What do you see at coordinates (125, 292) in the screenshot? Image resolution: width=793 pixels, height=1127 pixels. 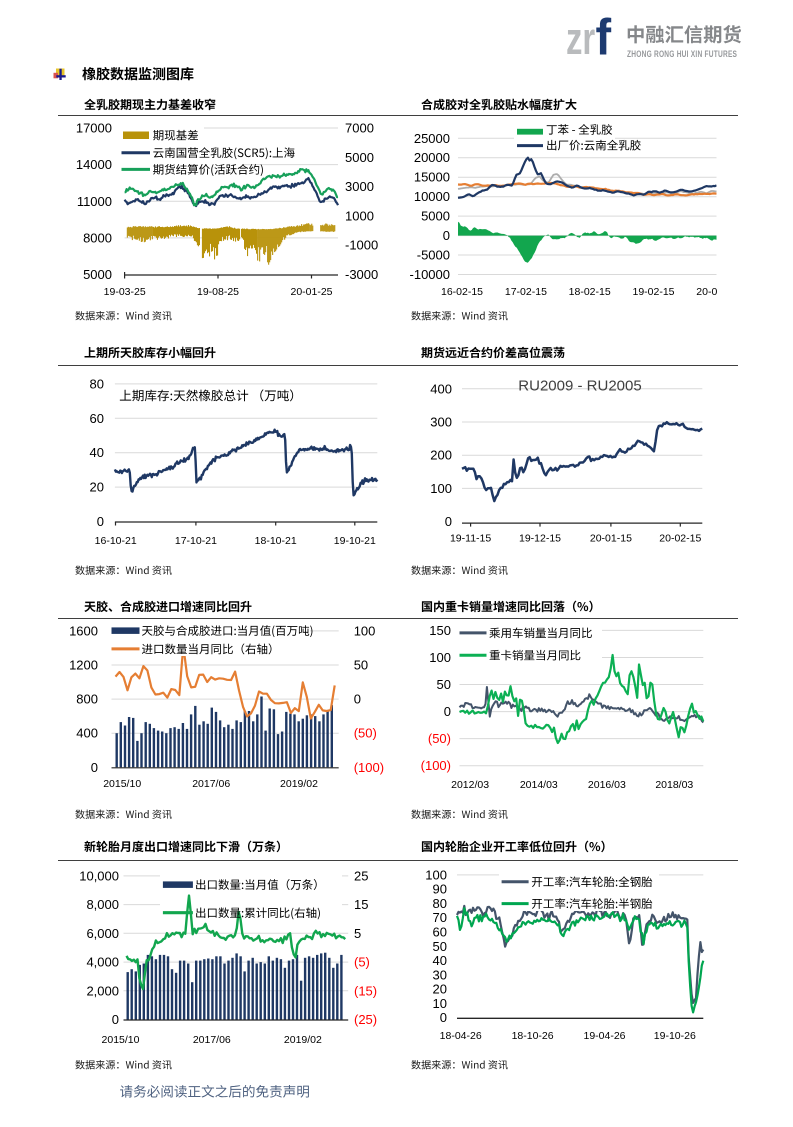 I see `svg-text: 19-03-25` at bounding box center [125, 292].